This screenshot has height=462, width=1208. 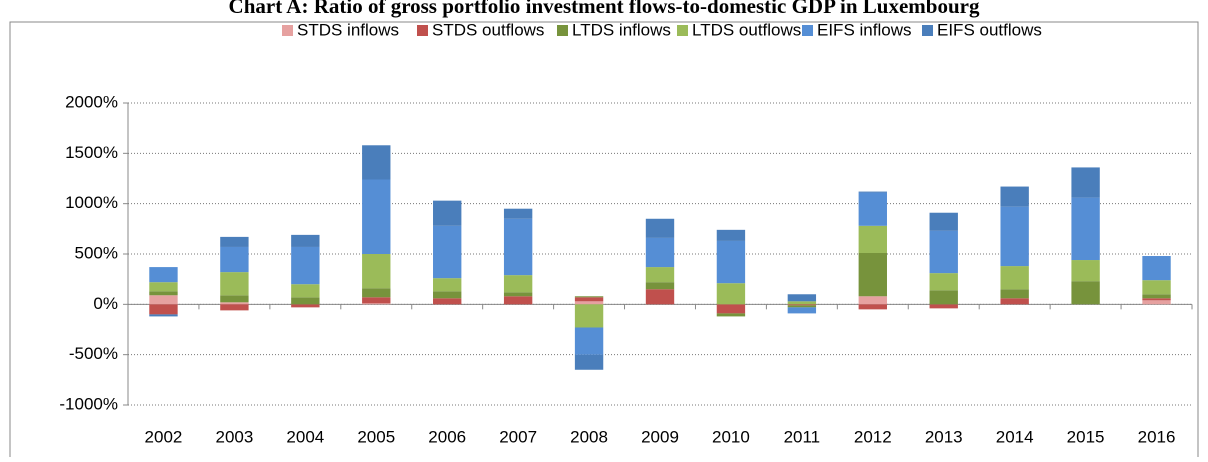 I want to click on x-tick-label: 2011, so click(x=802, y=436).